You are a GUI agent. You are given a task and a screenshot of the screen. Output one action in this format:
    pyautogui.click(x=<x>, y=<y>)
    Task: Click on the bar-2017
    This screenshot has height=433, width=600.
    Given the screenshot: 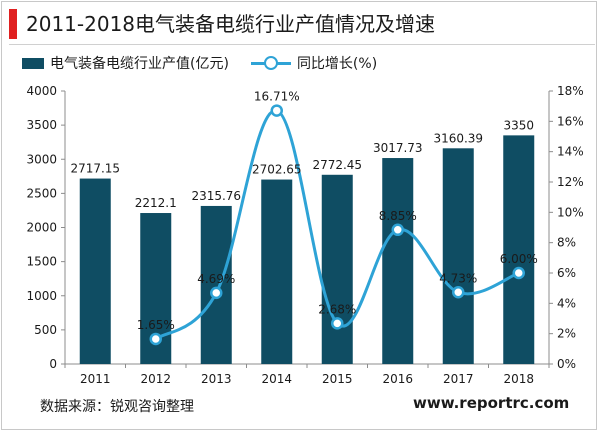 What is the action you would take?
    pyautogui.click(x=458, y=256)
    